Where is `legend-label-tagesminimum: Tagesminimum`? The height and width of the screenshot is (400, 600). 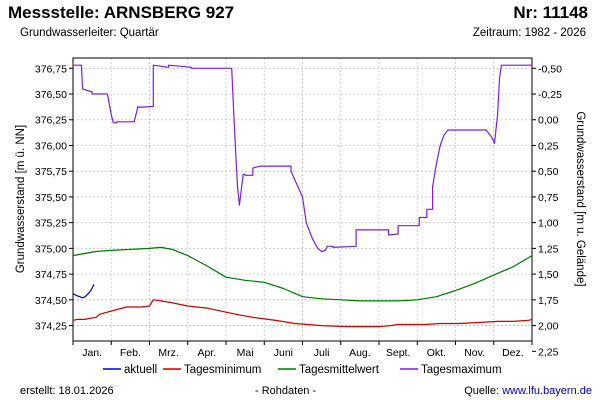 legend-label-tagesminimum: Tagesminimum is located at coordinates (222, 370).